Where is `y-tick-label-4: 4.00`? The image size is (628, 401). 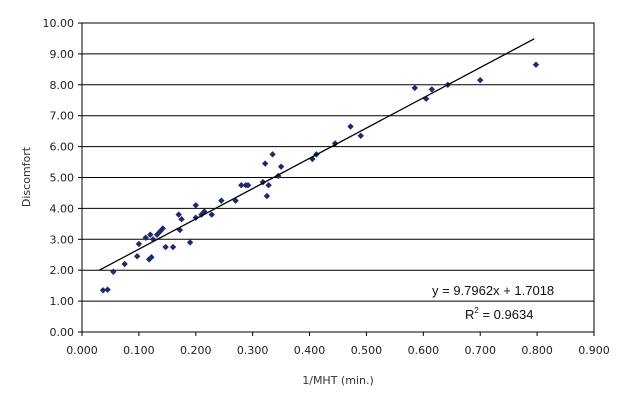 y-tick-label-4: 4.00 is located at coordinates (62, 208).